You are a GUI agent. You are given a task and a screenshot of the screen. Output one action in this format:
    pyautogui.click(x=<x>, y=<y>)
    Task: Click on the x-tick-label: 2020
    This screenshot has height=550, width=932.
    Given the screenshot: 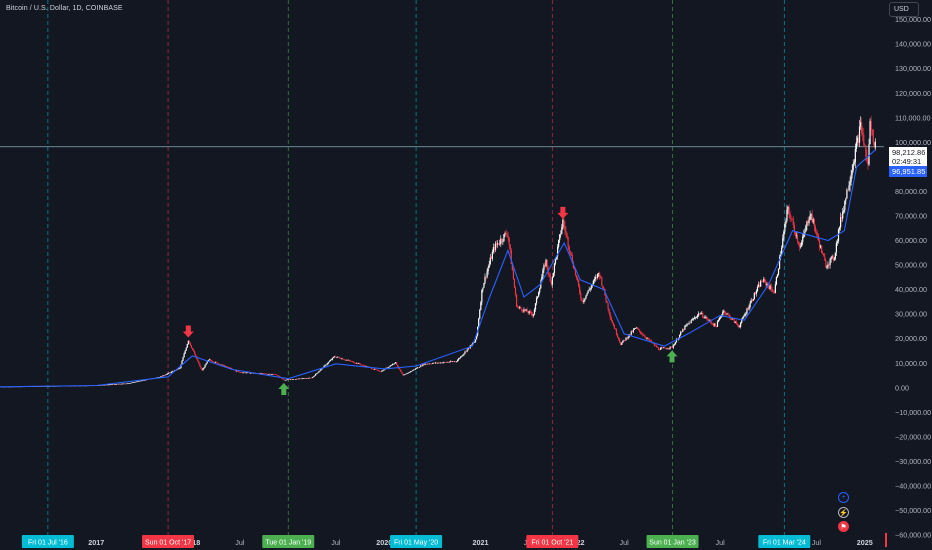 What is the action you would take?
    pyautogui.click(x=384, y=542)
    